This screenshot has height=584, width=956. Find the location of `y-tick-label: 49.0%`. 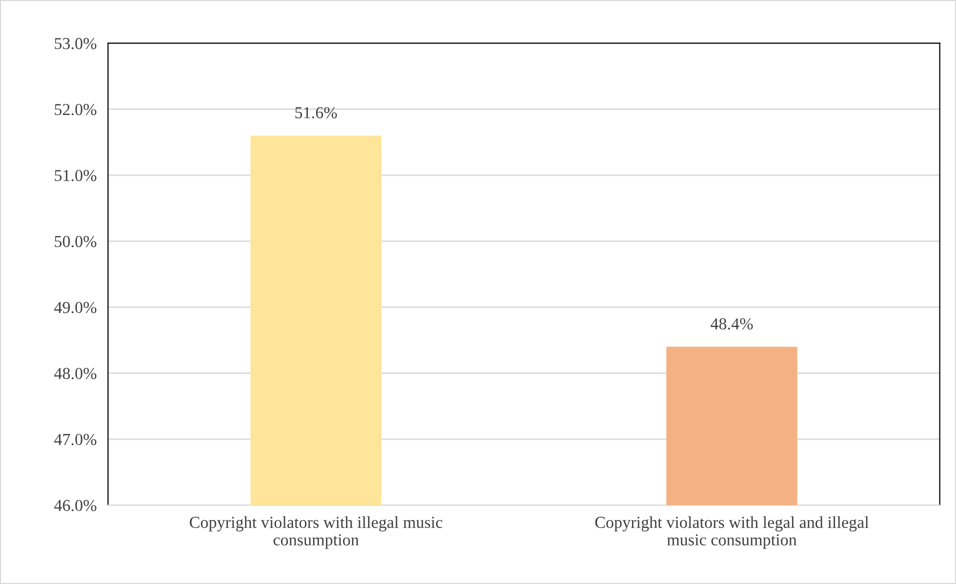

y-tick-label: 49.0% is located at coordinates (75, 308).